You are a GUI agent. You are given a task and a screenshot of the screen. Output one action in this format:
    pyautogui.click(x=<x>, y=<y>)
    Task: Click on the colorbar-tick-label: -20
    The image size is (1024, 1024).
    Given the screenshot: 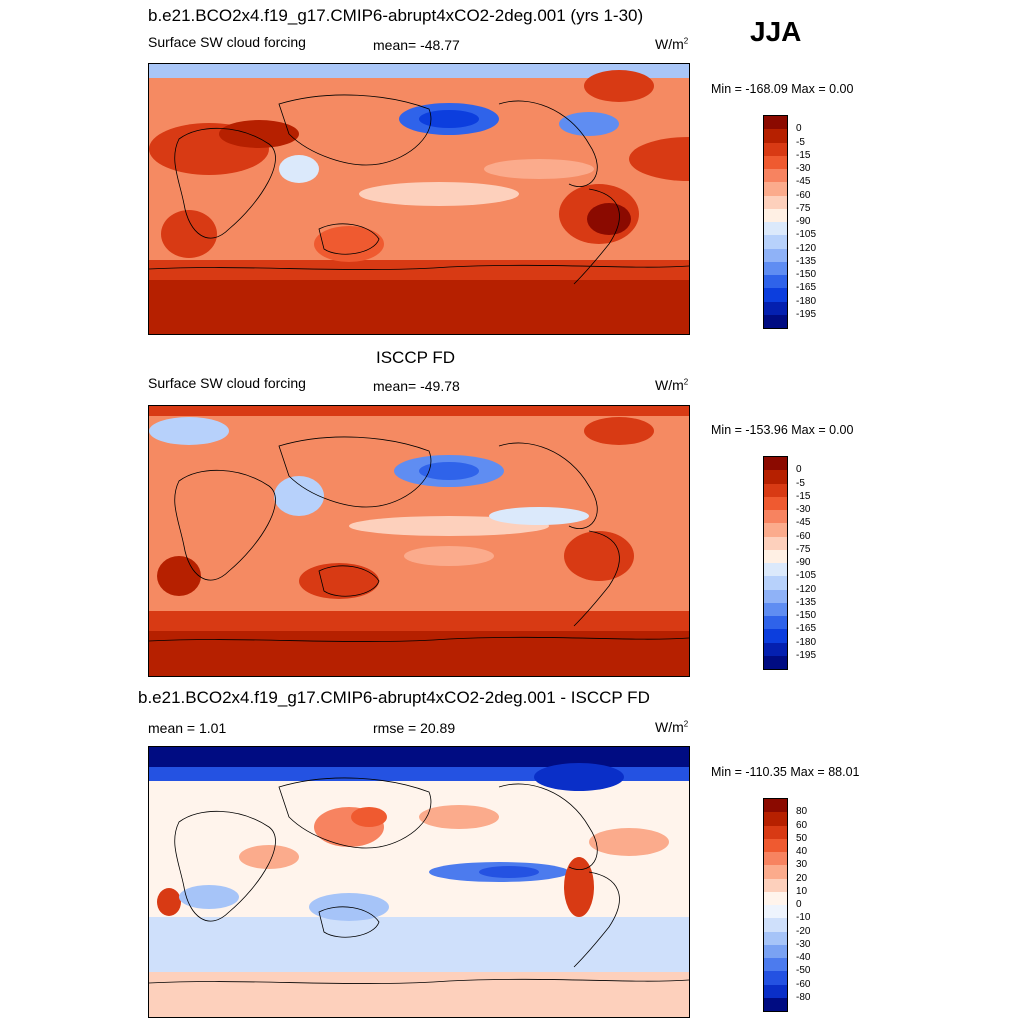 What is the action you would take?
    pyautogui.click(x=803, y=931)
    